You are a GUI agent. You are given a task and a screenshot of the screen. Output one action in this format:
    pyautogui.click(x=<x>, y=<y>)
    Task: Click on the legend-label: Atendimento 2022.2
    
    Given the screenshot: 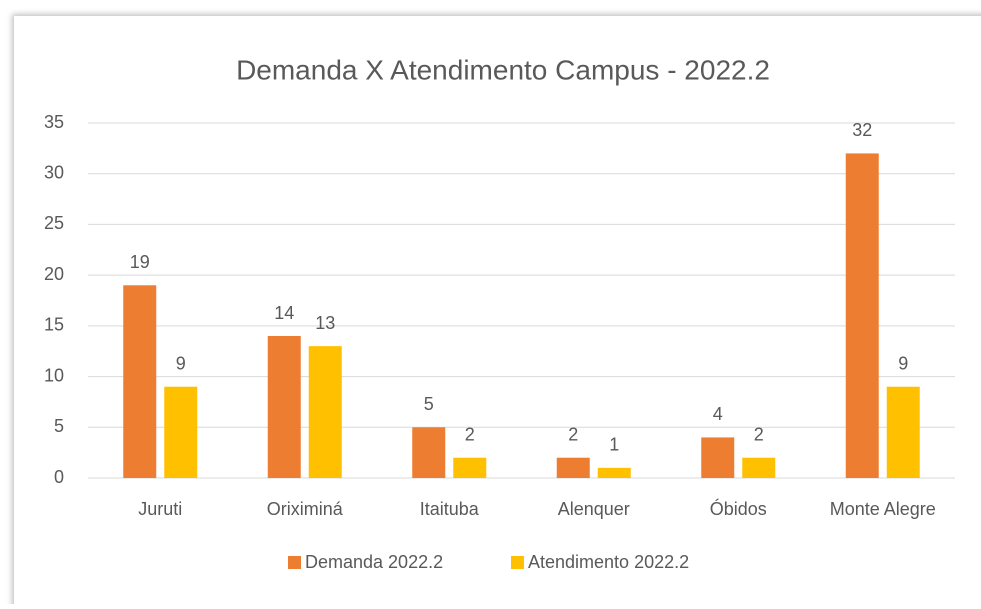 What is the action you would take?
    pyautogui.click(x=608, y=562)
    